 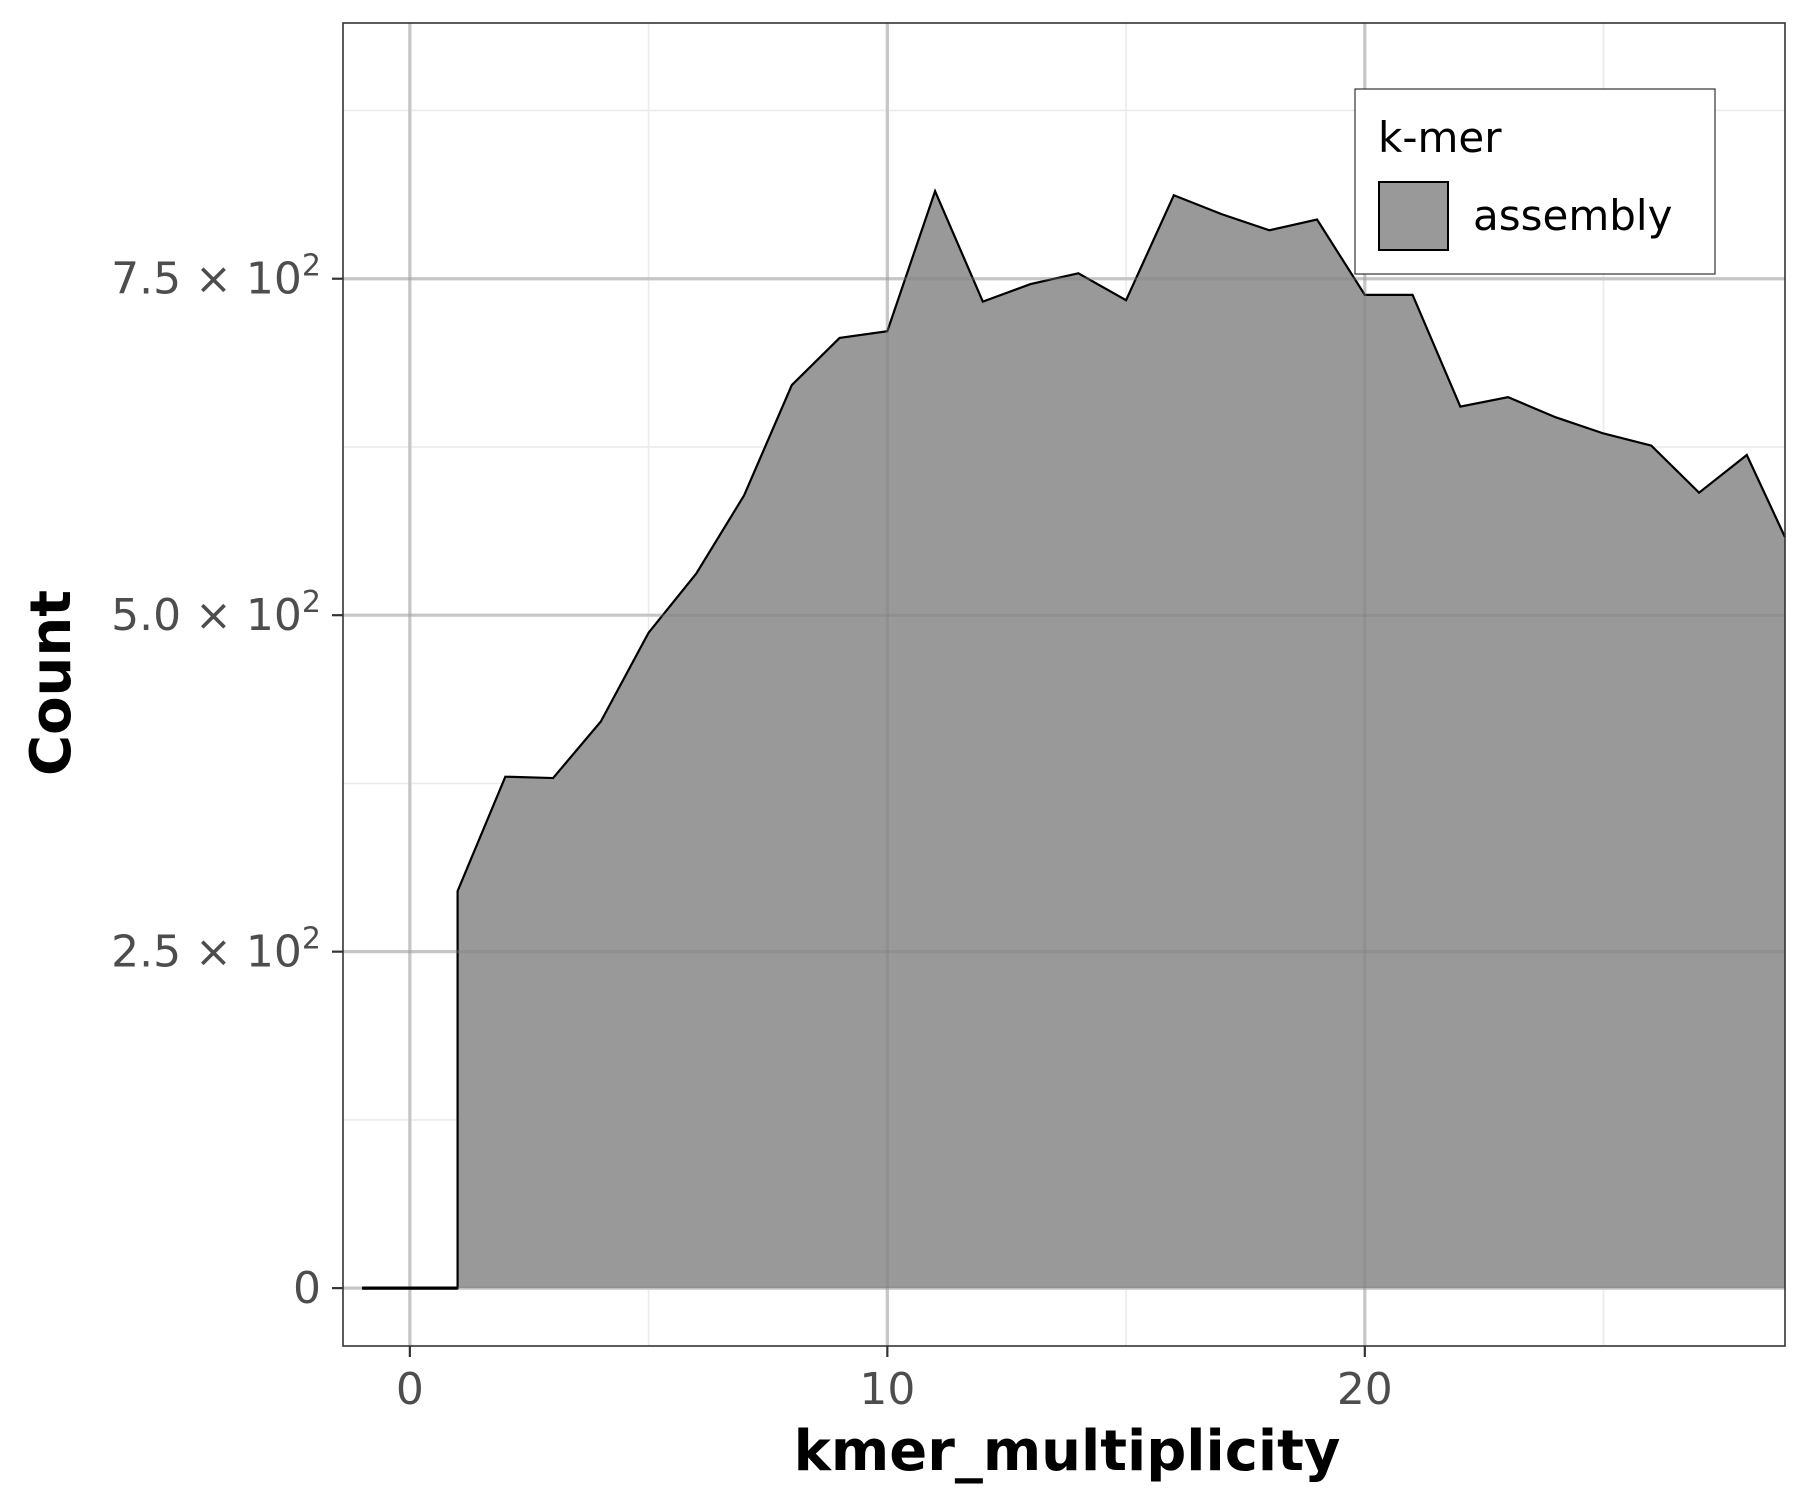 I want to click on x-tick-label: 20, so click(x=1365, y=1389).